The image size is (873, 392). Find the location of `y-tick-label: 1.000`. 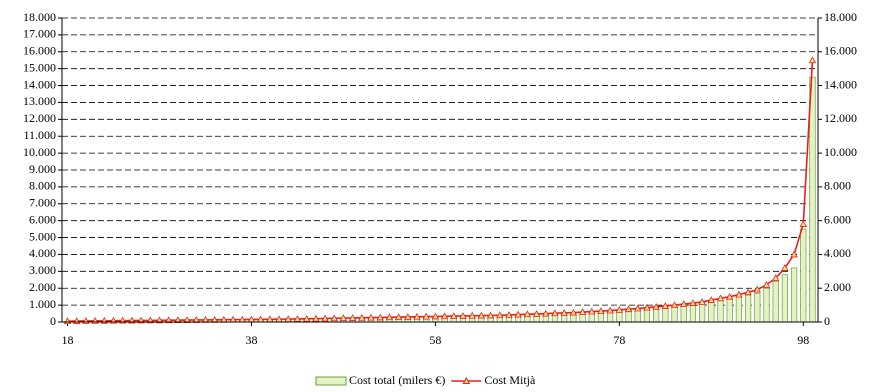

y-tick-label: 1.000 is located at coordinates (42, 304).